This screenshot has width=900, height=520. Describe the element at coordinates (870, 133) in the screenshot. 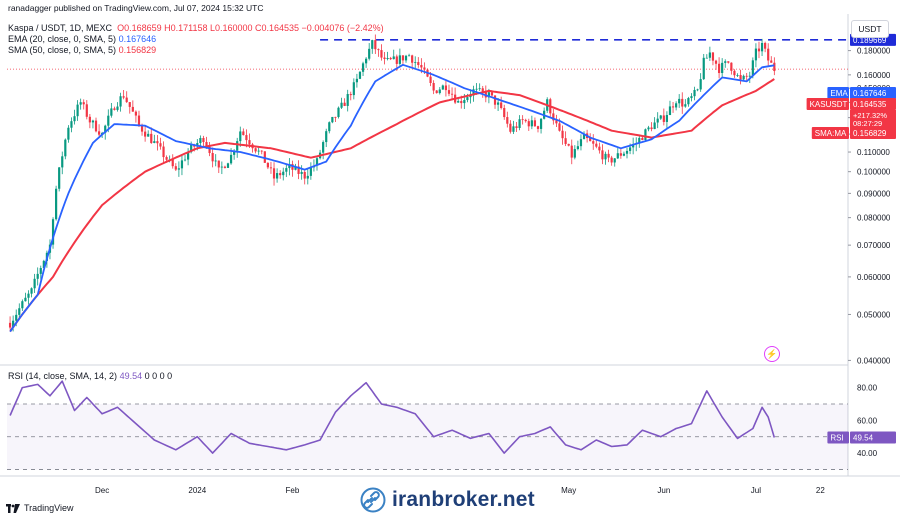

I see `sma-badge-price: 0.156829` at that location.